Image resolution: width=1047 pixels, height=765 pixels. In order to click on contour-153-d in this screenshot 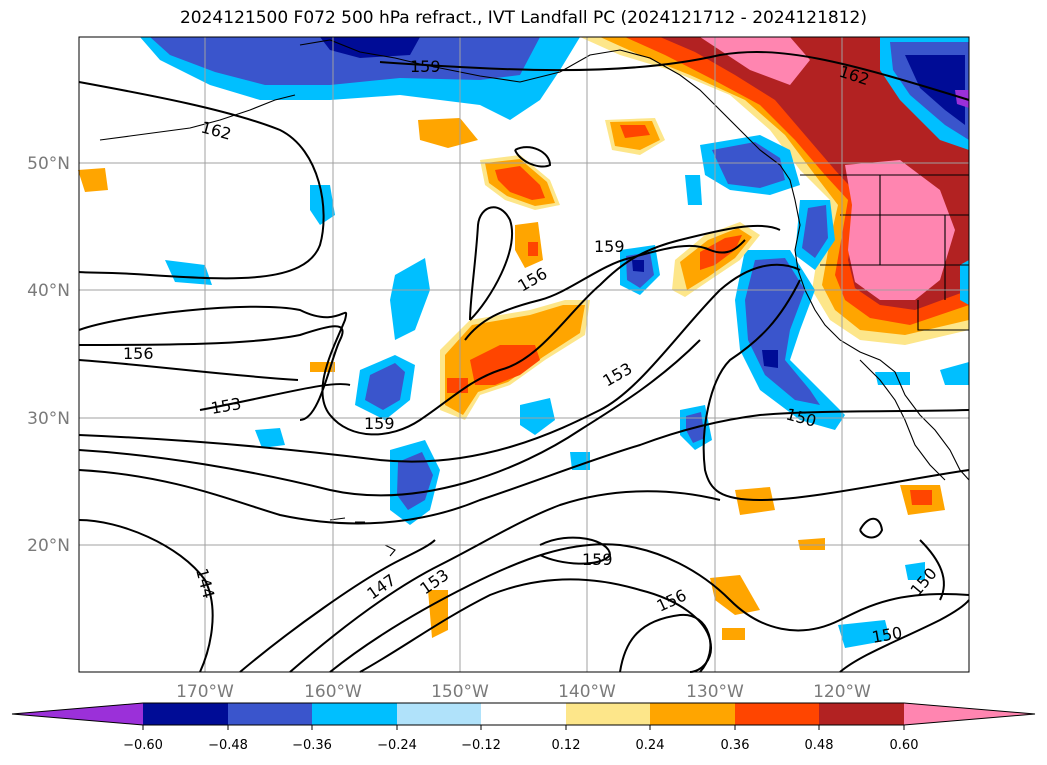, I will do `click(649, 608)`.